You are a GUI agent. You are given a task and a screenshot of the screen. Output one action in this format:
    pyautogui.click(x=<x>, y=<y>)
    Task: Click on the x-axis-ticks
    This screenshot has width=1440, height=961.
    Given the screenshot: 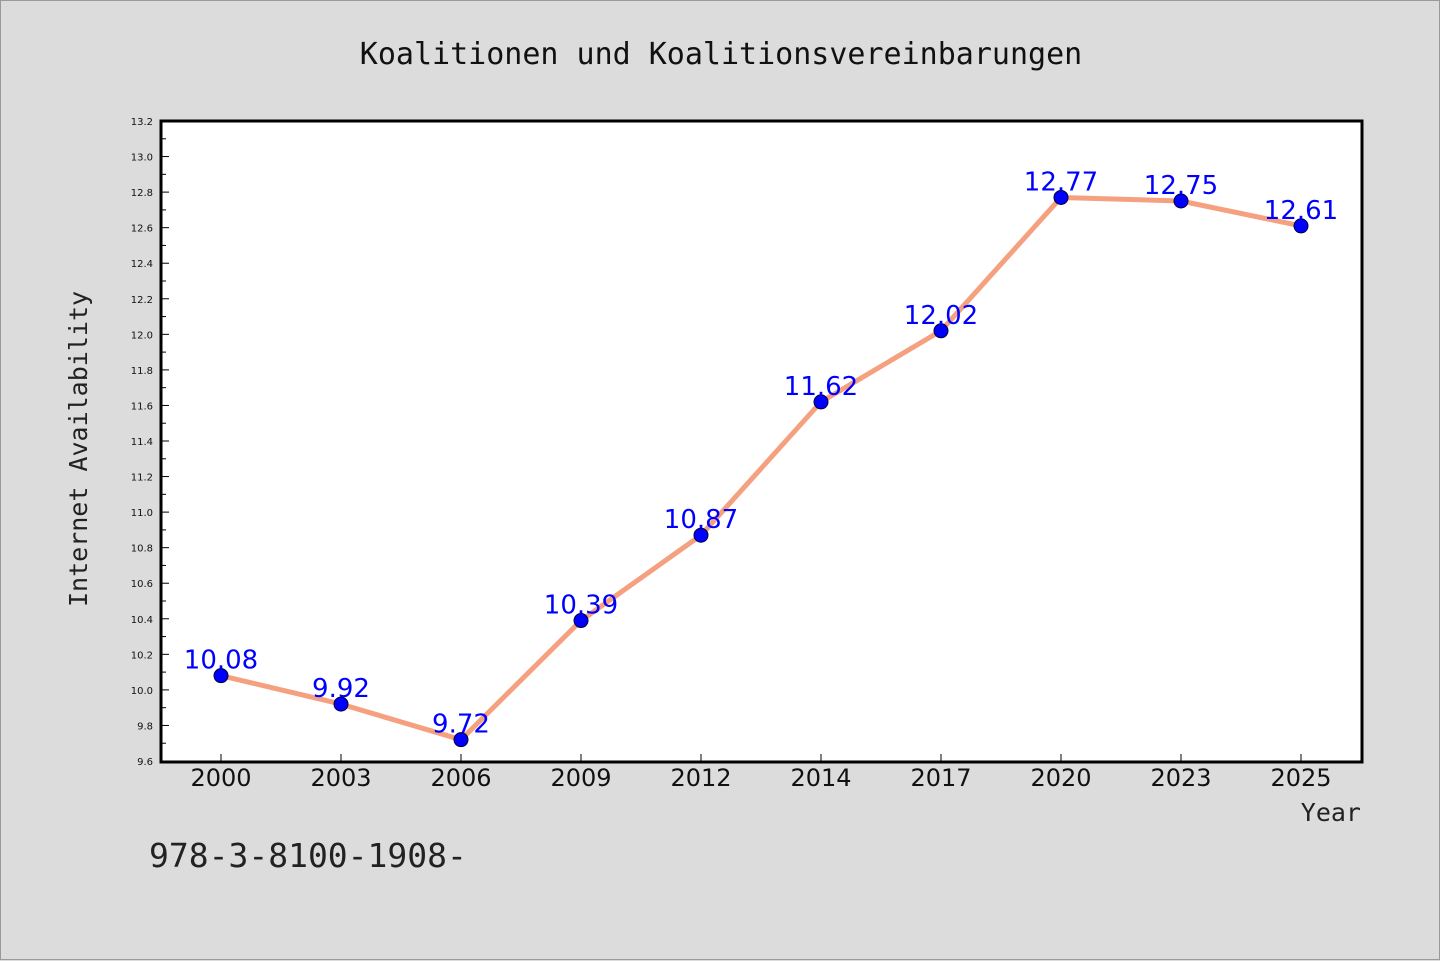 What is the action you would take?
    pyautogui.click(x=761, y=757)
    